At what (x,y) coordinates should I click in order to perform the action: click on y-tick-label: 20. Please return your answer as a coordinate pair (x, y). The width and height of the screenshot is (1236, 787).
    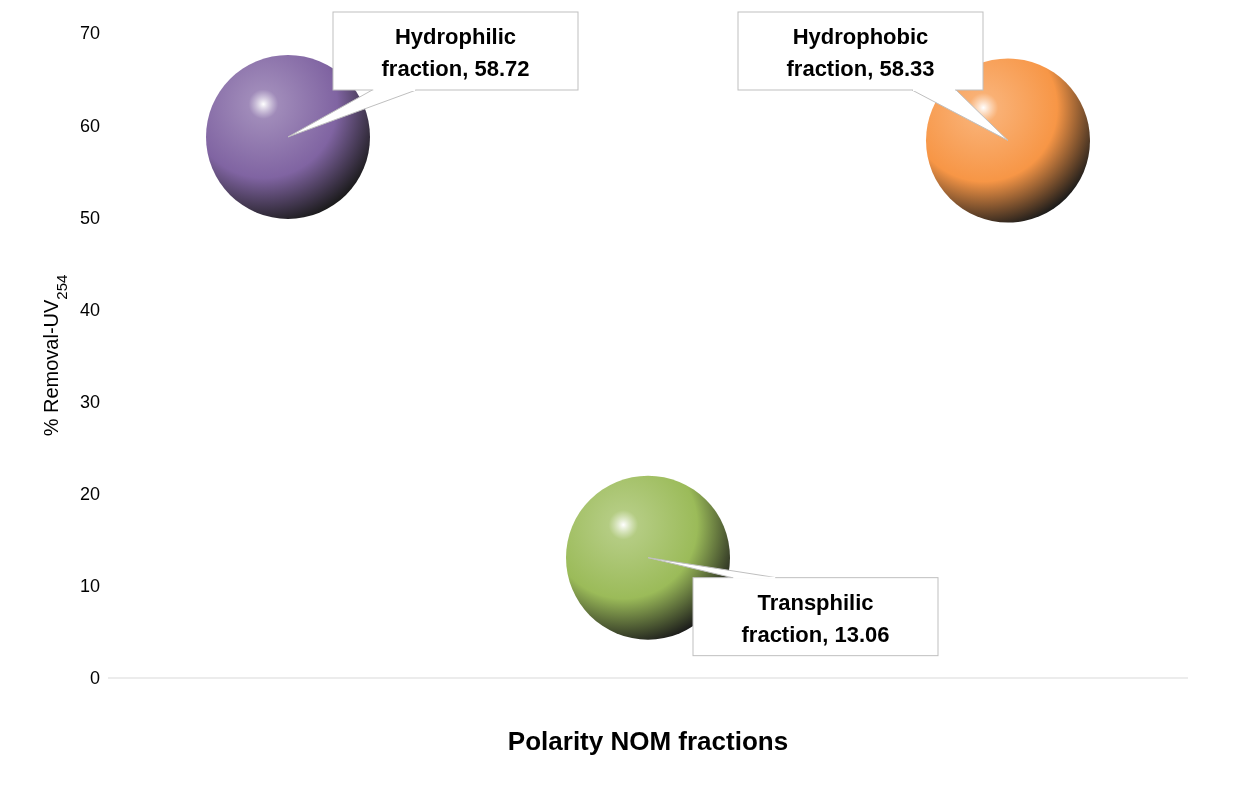
    Looking at the image, I should click on (89, 494).